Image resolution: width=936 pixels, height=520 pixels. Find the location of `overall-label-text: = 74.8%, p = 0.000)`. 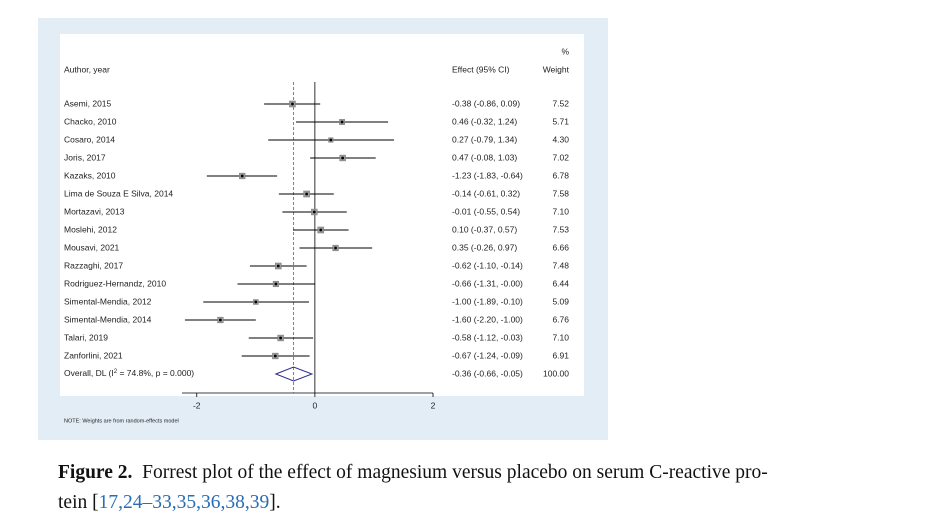

overall-label-text: = 74.8%, p = 0.000) is located at coordinates (155, 373).